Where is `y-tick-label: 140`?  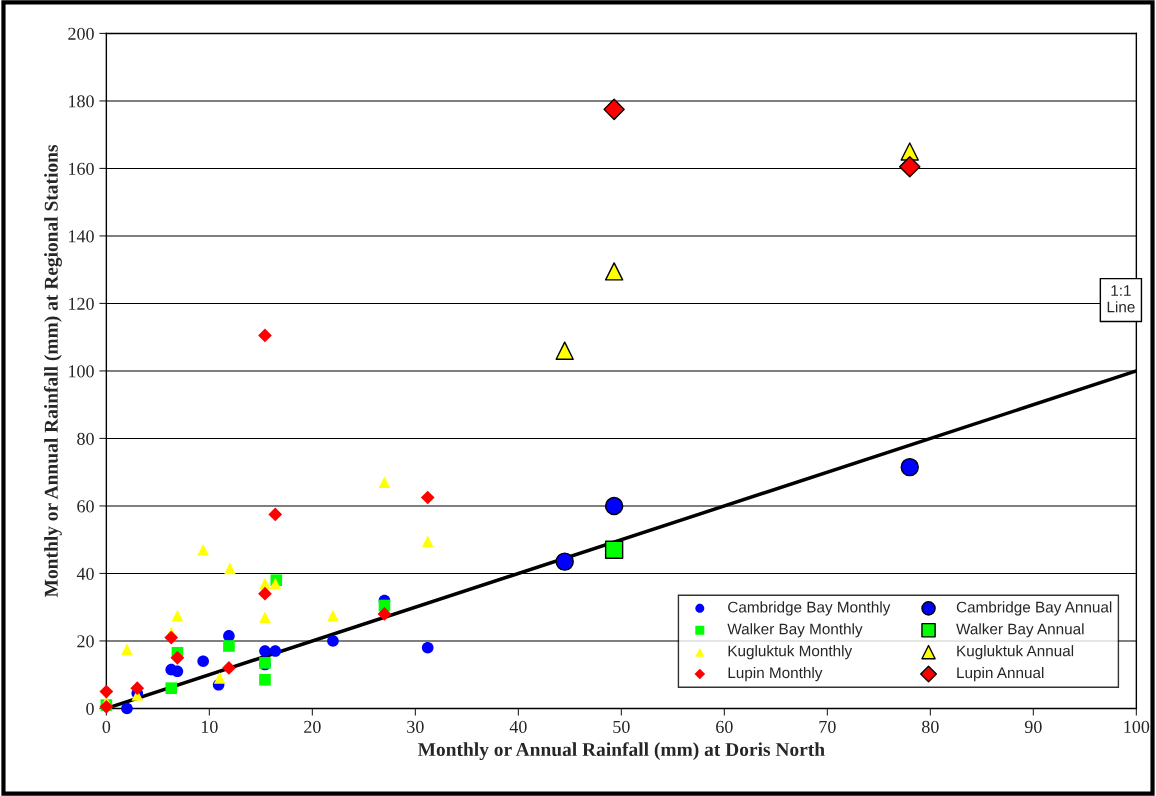 y-tick-label: 140 is located at coordinates (81, 236).